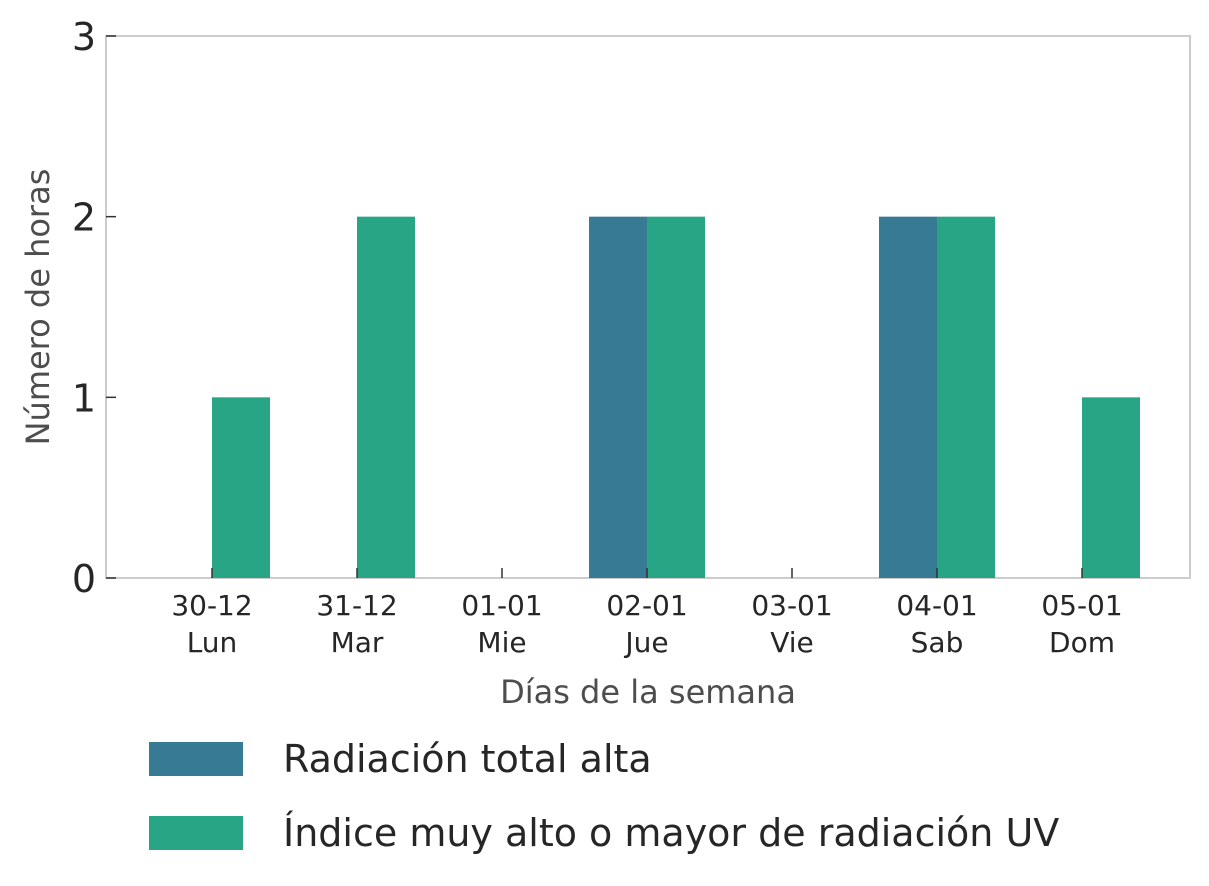 The width and height of the screenshot is (1209, 886). What do you see at coordinates (792, 642) in the screenshot?
I see `x-tick-label-day: Vie` at bounding box center [792, 642].